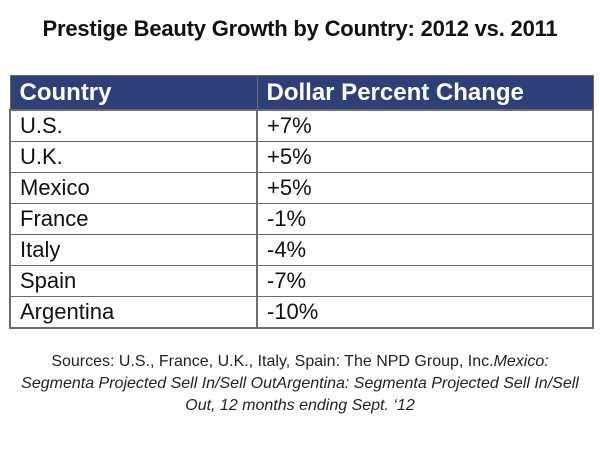 Image resolution: width=600 pixels, height=450 pixels. What do you see at coordinates (133, 312) in the screenshot?
I see `country-cell: Argentina` at bounding box center [133, 312].